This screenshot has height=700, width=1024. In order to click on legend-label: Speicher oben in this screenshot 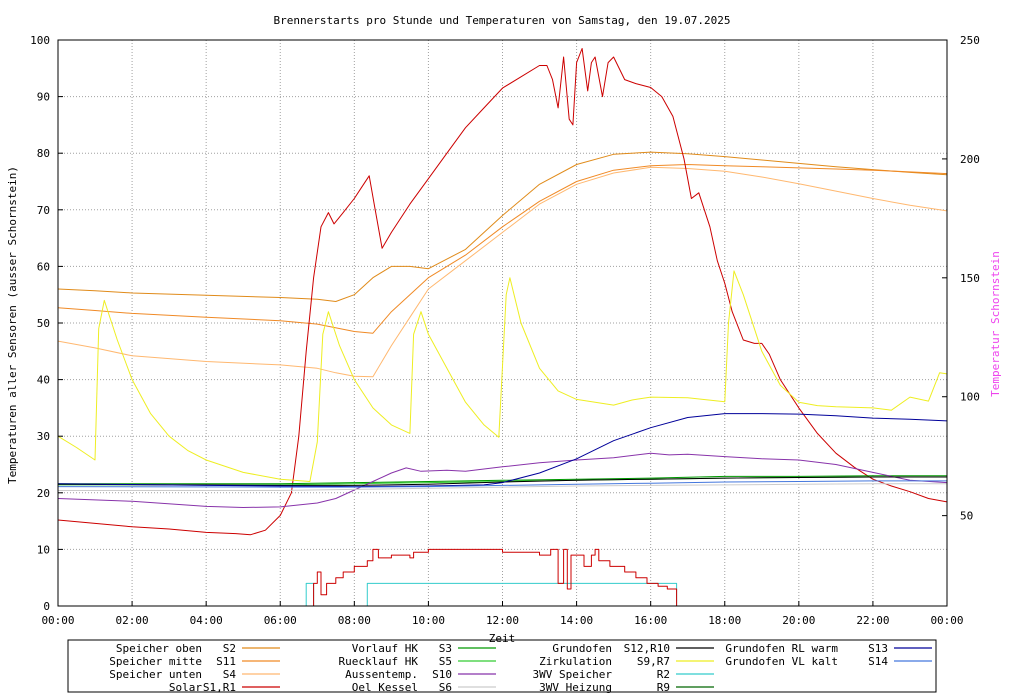, I will do `click(159, 648)`.